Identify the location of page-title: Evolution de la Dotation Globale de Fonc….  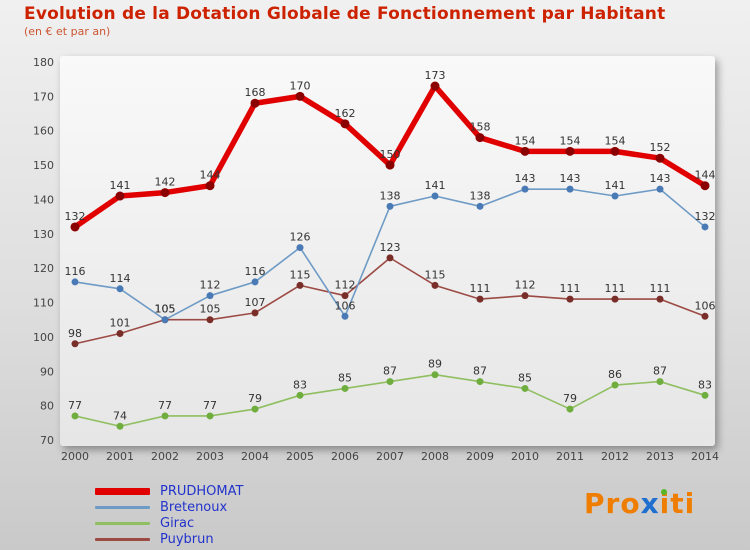
(345, 14).